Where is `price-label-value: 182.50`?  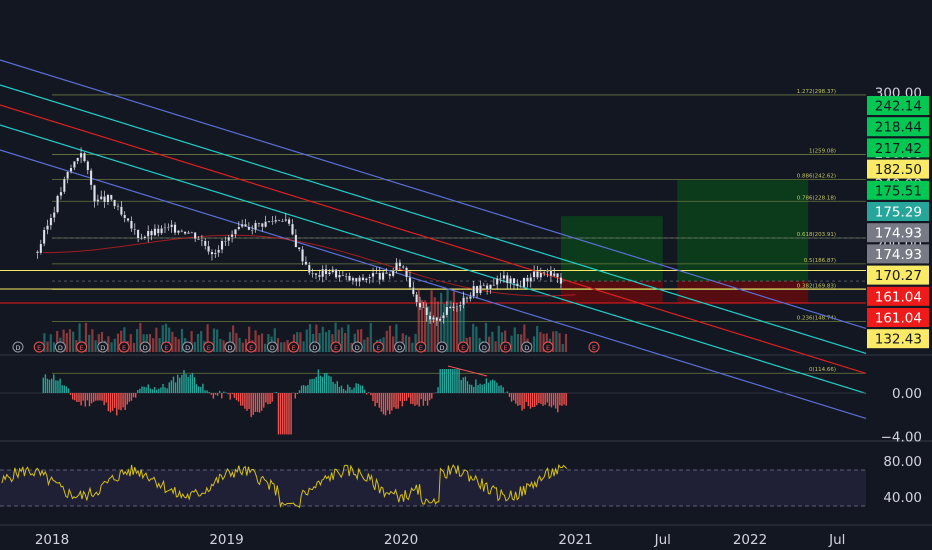
price-label-value: 182.50 is located at coordinates (898, 170).